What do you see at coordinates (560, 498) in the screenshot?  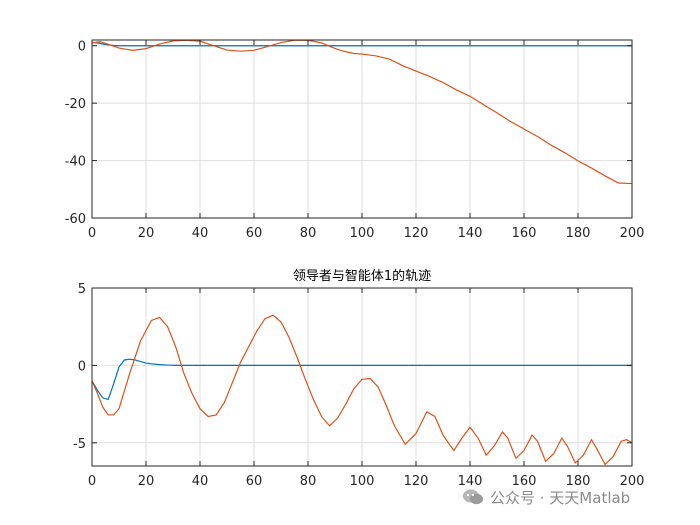 I see `watermark-text: 公众号 · 天天Matlab` at bounding box center [560, 498].